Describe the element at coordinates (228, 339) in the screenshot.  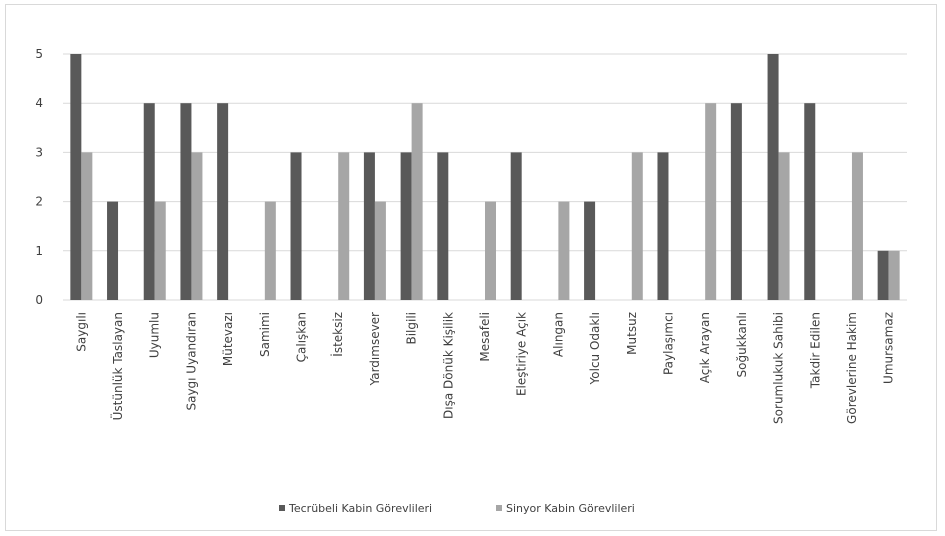
I see `category-label: Mütevazı` at that location.